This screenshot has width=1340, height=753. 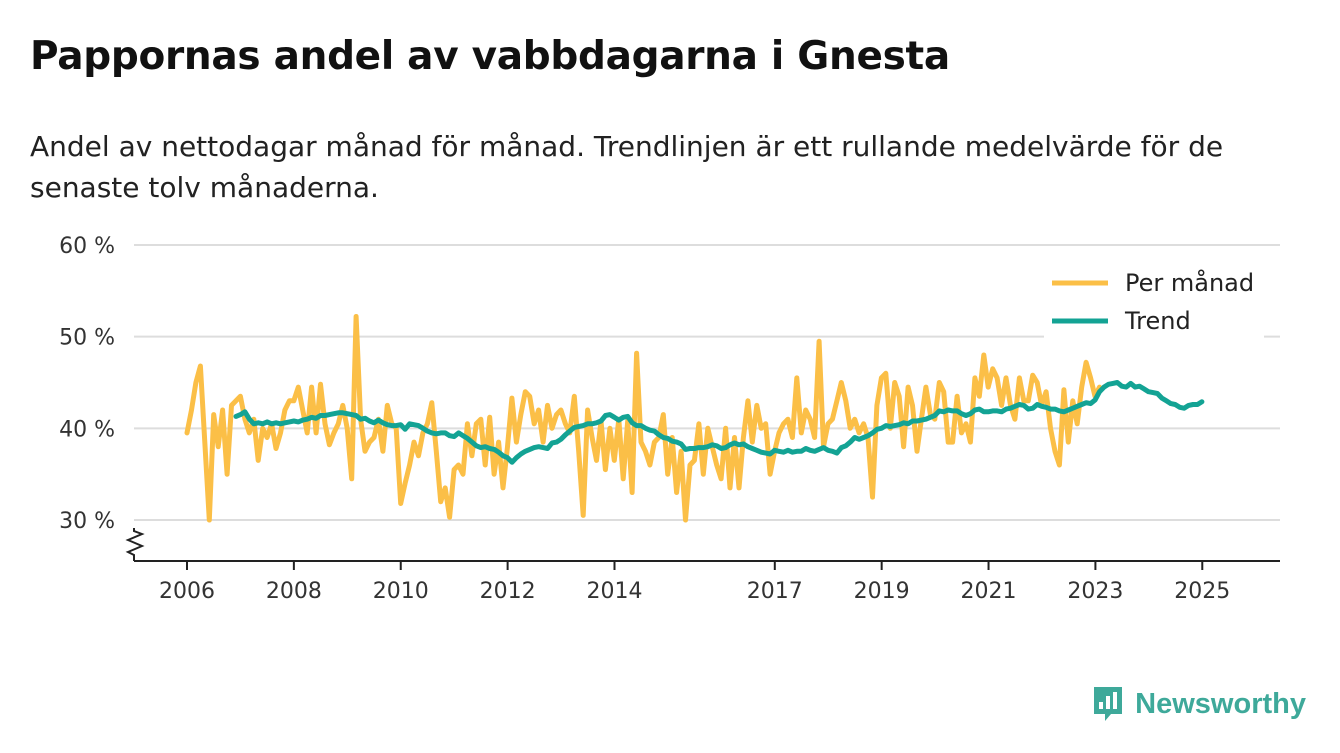 I want to click on legend-background, so click(x=1154, y=300).